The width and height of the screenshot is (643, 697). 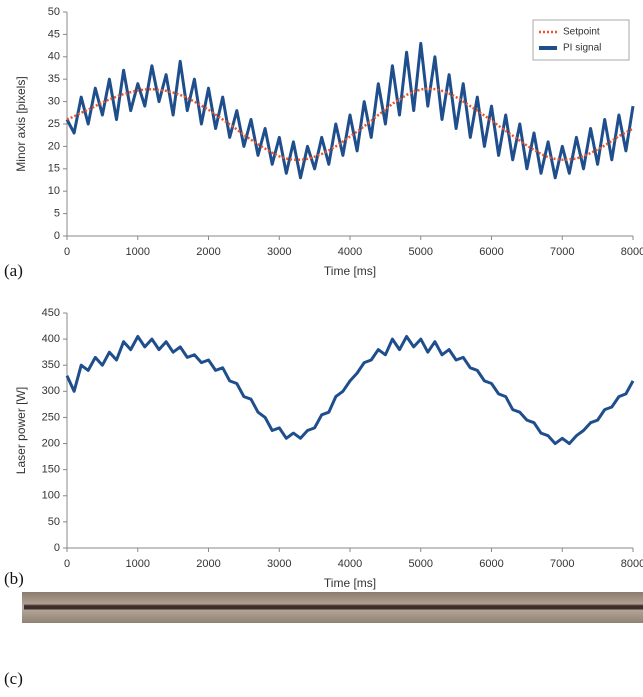 I want to click on y-tick-label: 250, so click(x=51, y=417).